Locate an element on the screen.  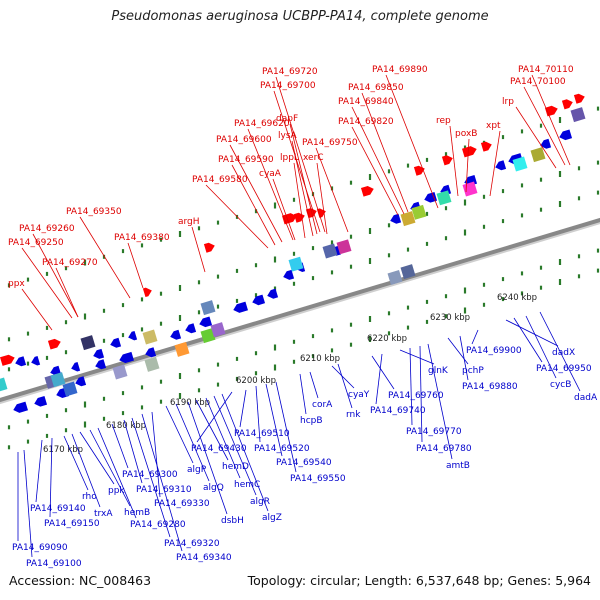
bottom-gene-label: algR is located at coordinates (260, 502).